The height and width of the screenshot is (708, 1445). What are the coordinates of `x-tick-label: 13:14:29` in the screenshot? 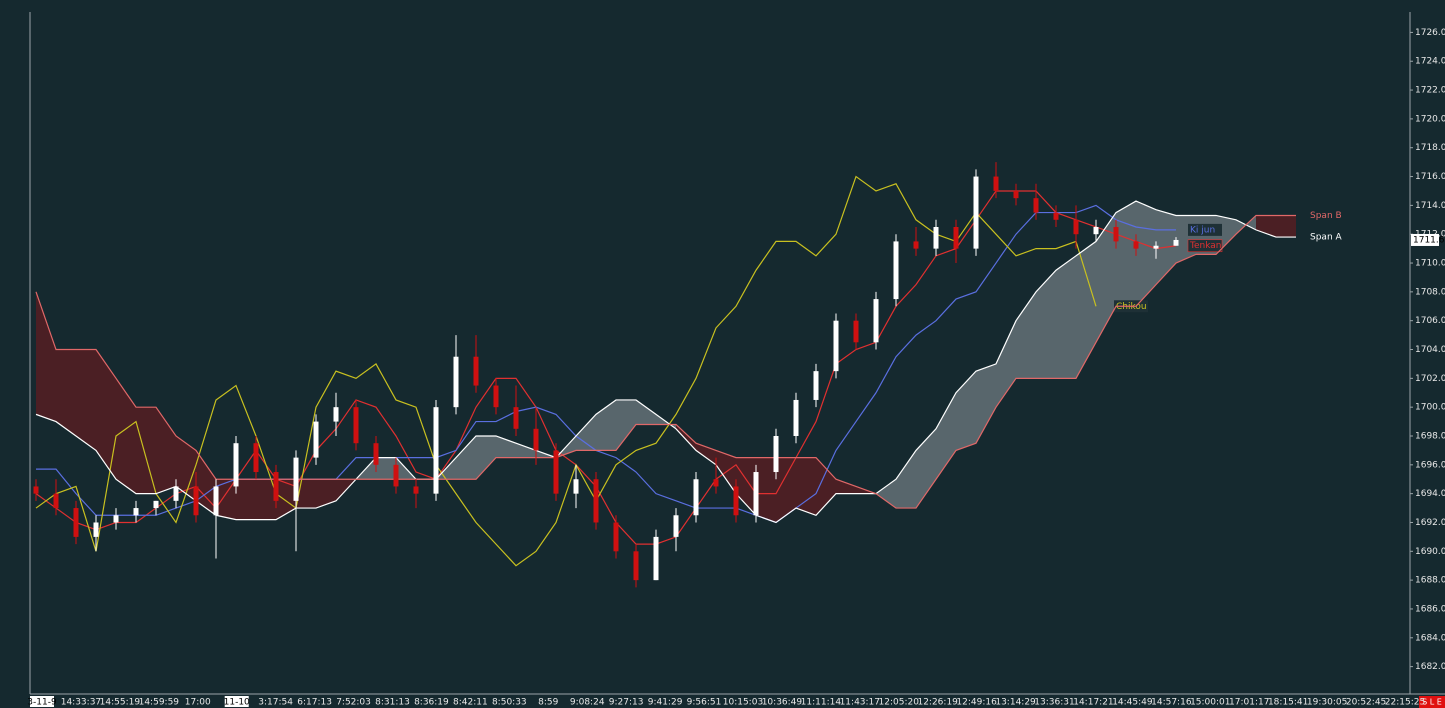 It's located at (1015, 703).